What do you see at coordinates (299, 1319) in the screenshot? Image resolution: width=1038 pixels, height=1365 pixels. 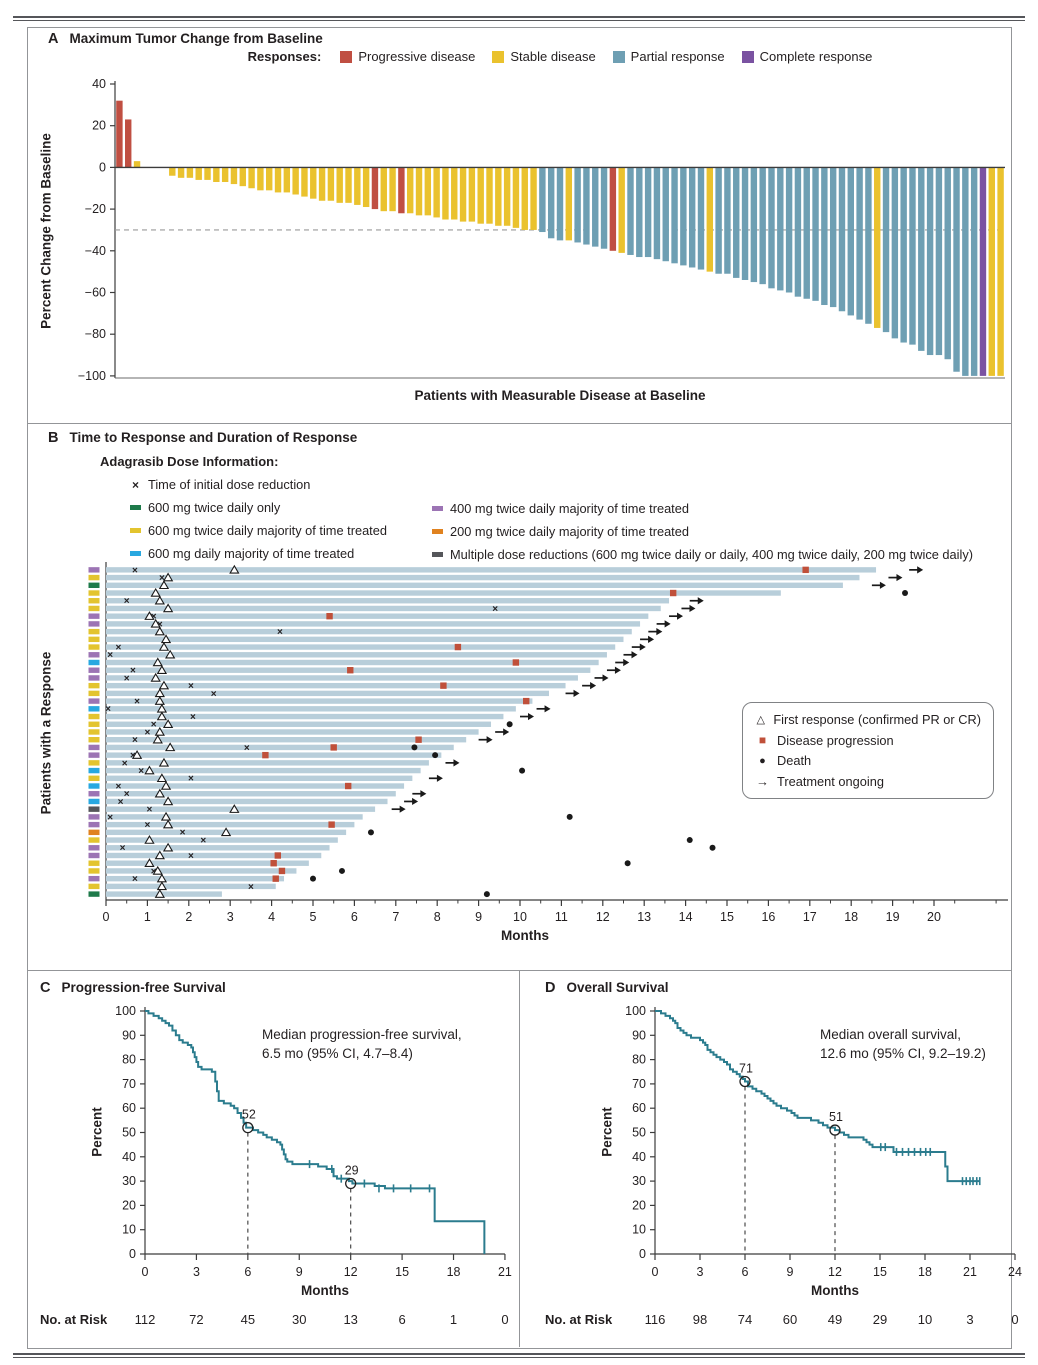 I see `risk-count: 30` at bounding box center [299, 1319].